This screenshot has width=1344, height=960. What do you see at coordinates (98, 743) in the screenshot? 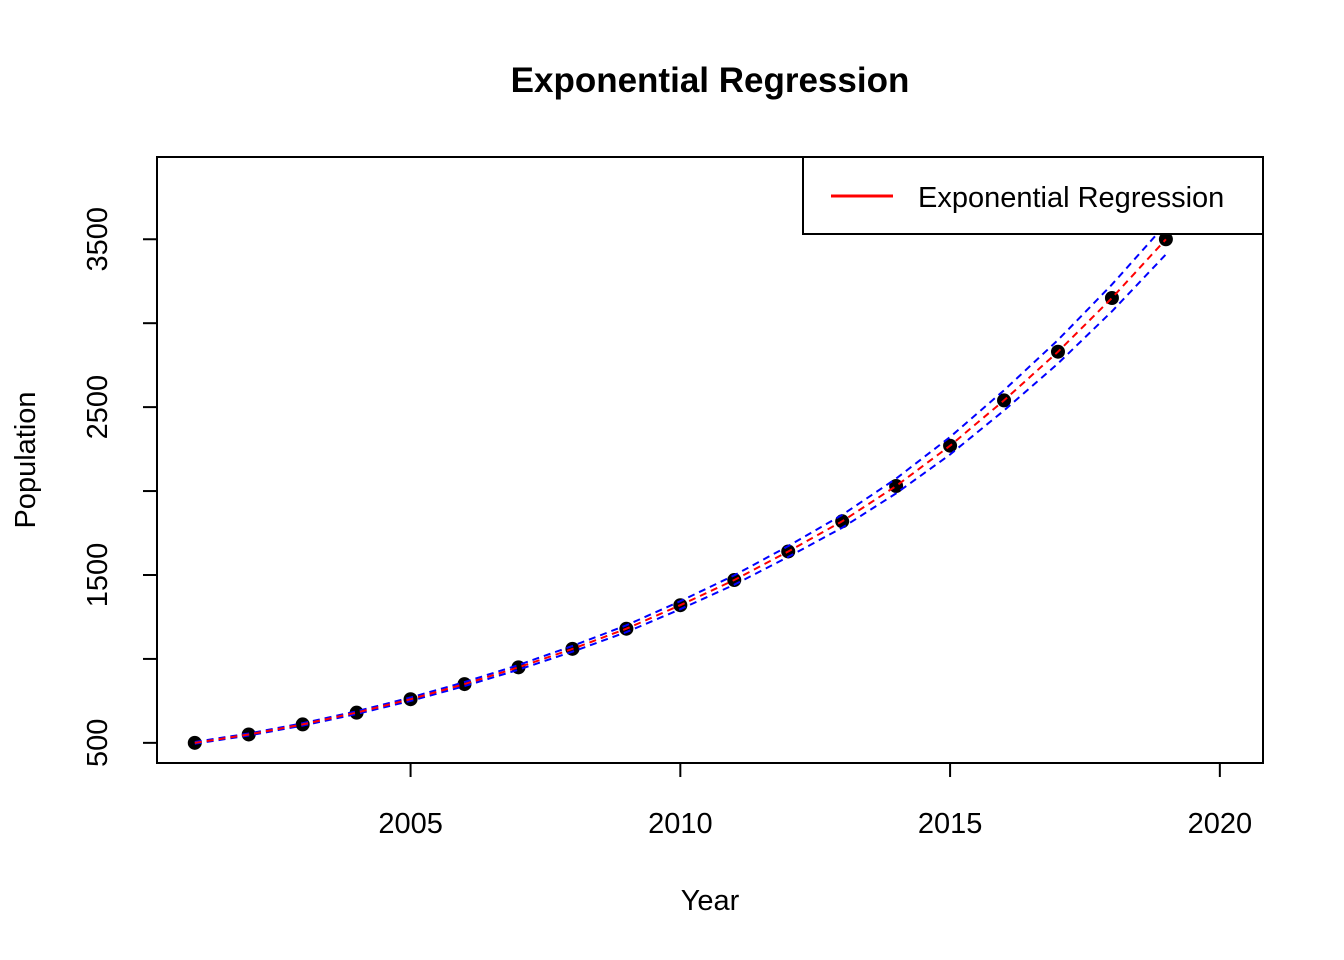
I see `y-tick-label-500: 500` at bounding box center [98, 743].